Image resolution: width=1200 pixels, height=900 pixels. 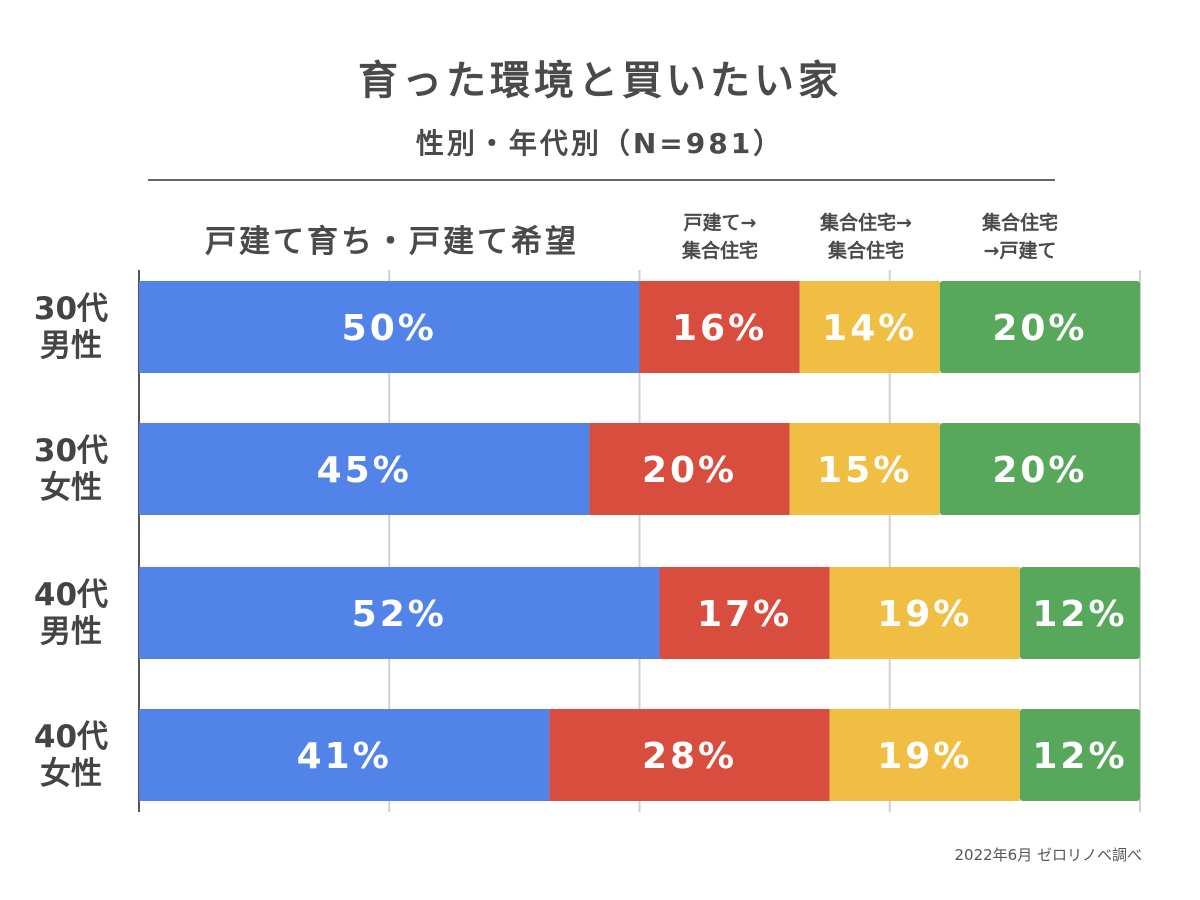 What do you see at coordinates (600, 143) in the screenshot?
I see `chart-subtitle: 性別・年代別（N=981）` at bounding box center [600, 143].